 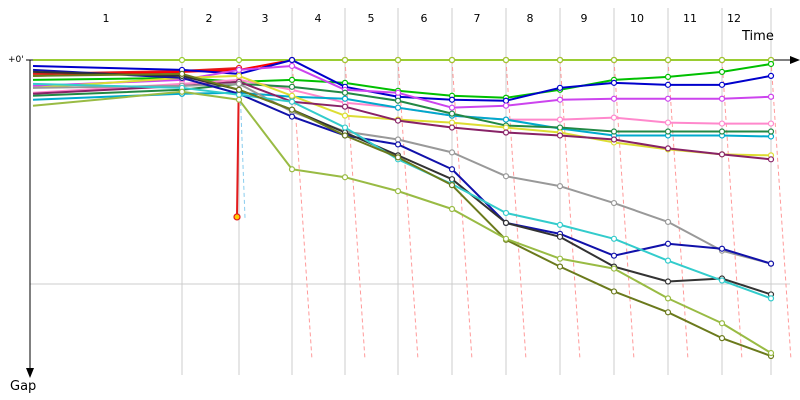 I want to click on lap-label: 3, so click(x=265, y=18).